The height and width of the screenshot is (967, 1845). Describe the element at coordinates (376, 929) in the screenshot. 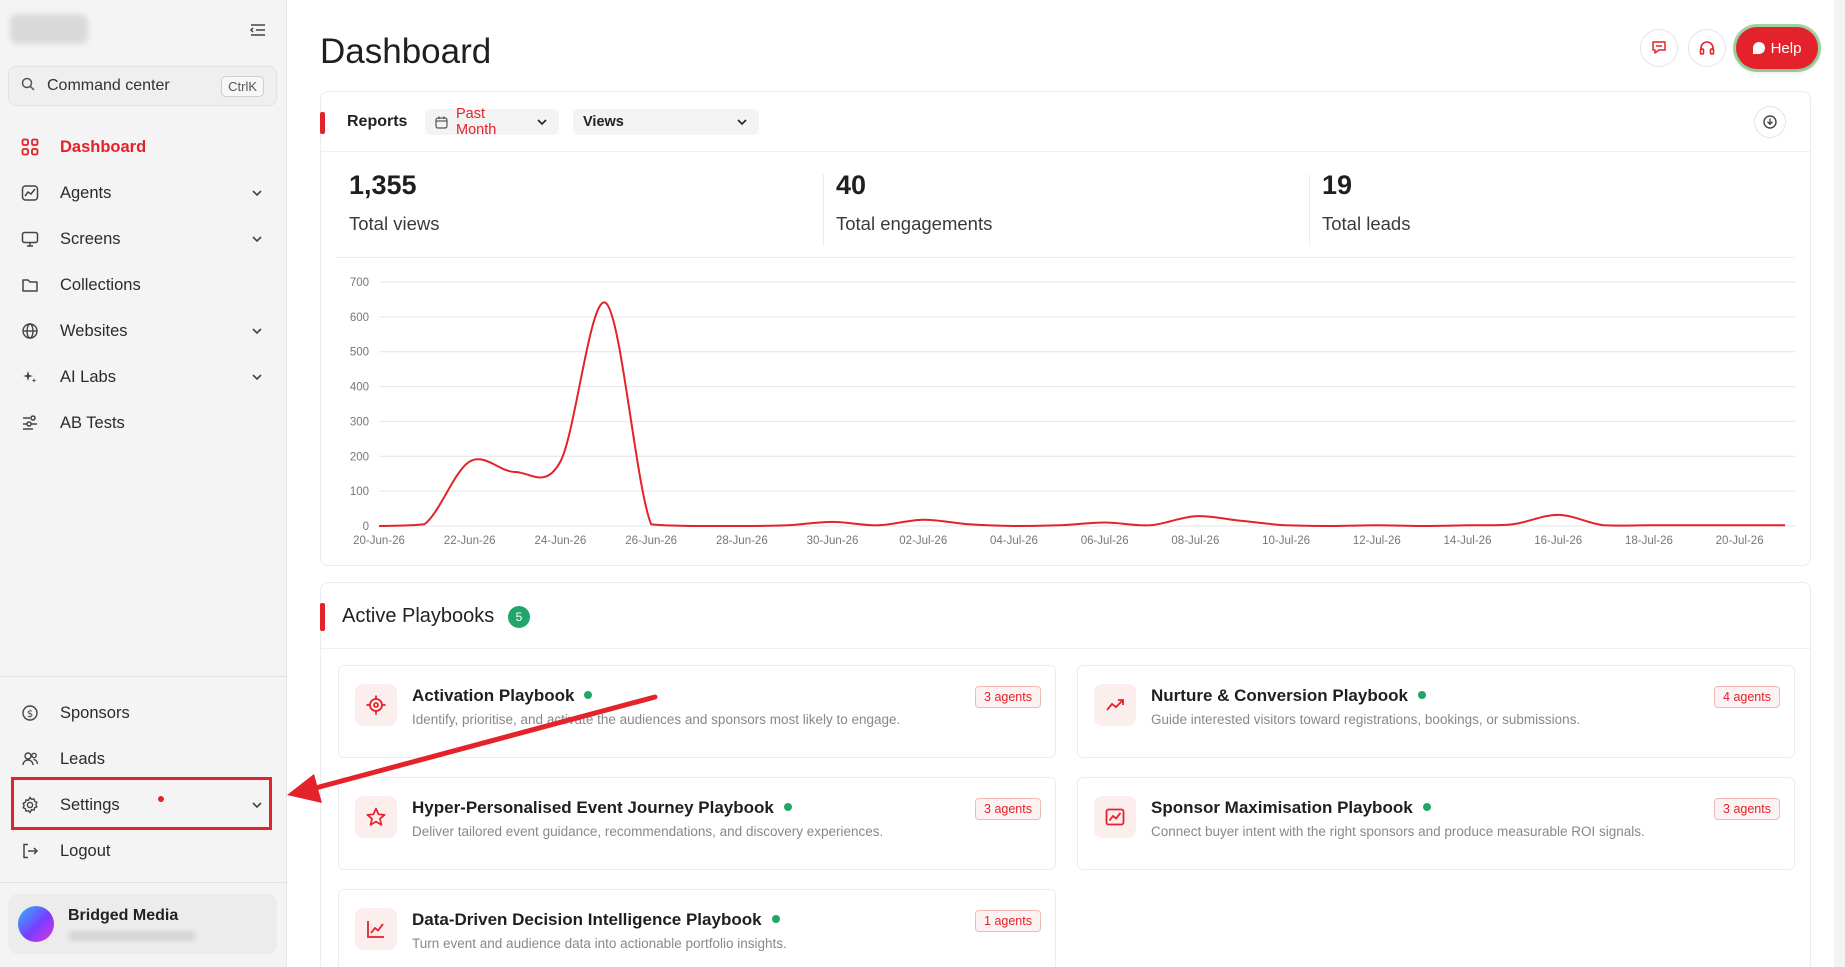

I see `analytics-icon` at that location.